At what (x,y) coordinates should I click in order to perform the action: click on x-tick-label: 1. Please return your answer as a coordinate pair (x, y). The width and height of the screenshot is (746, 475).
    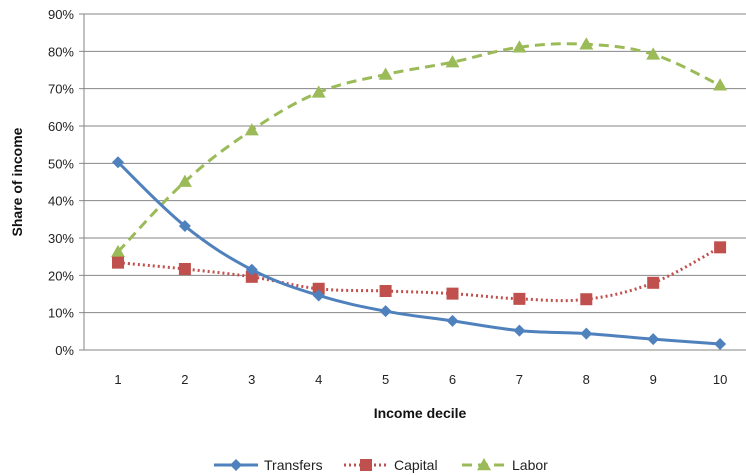
    Looking at the image, I should click on (117, 379).